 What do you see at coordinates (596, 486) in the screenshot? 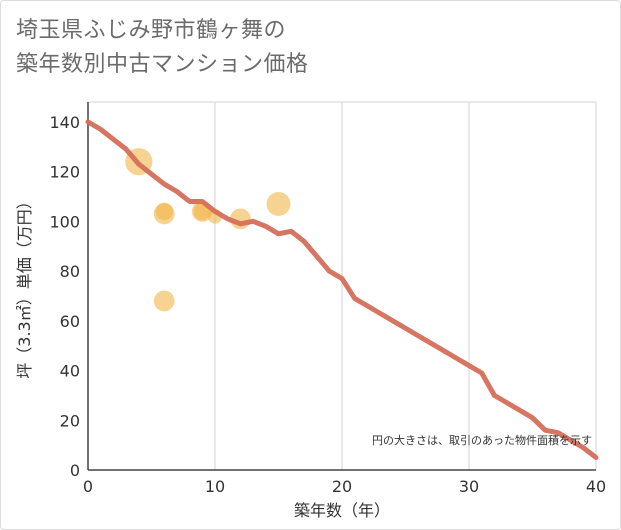
I see `x-tick-label: 40` at bounding box center [596, 486].